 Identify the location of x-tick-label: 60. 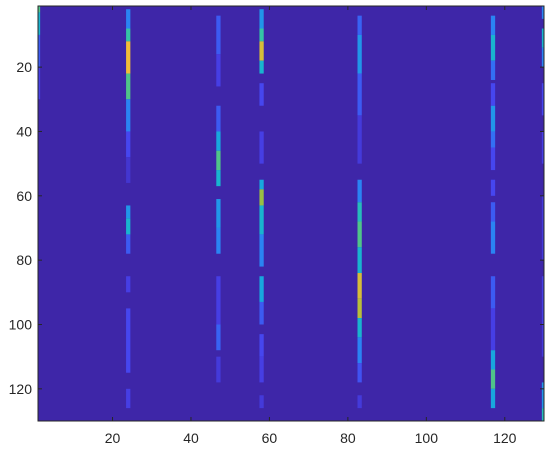
(270, 438).